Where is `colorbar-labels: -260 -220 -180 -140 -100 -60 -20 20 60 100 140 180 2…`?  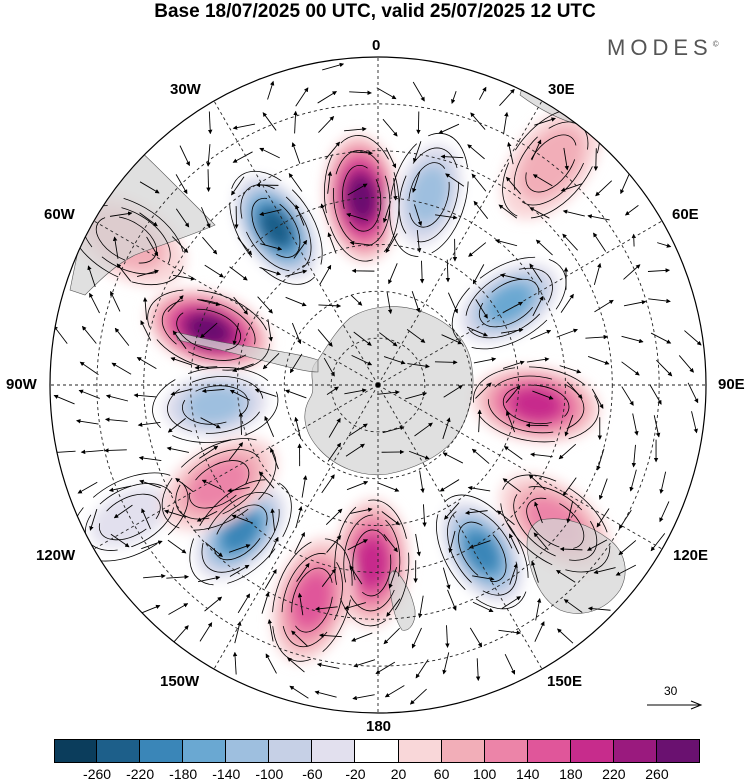
colorbar-labels: -260 -220 -180 -140 -100 -60 -20 20 60 100 140 180 2… is located at coordinates (377, 774).